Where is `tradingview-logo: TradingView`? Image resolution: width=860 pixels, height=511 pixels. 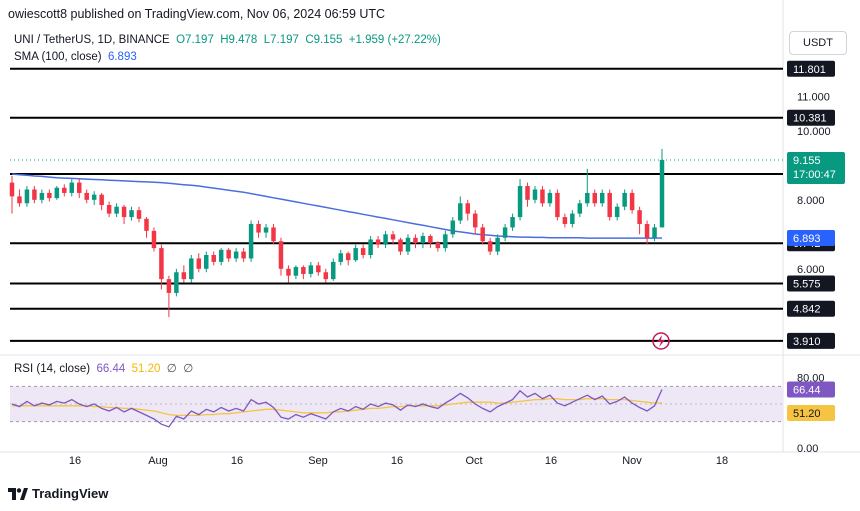
tradingview-logo: TradingView is located at coordinates (58, 493).